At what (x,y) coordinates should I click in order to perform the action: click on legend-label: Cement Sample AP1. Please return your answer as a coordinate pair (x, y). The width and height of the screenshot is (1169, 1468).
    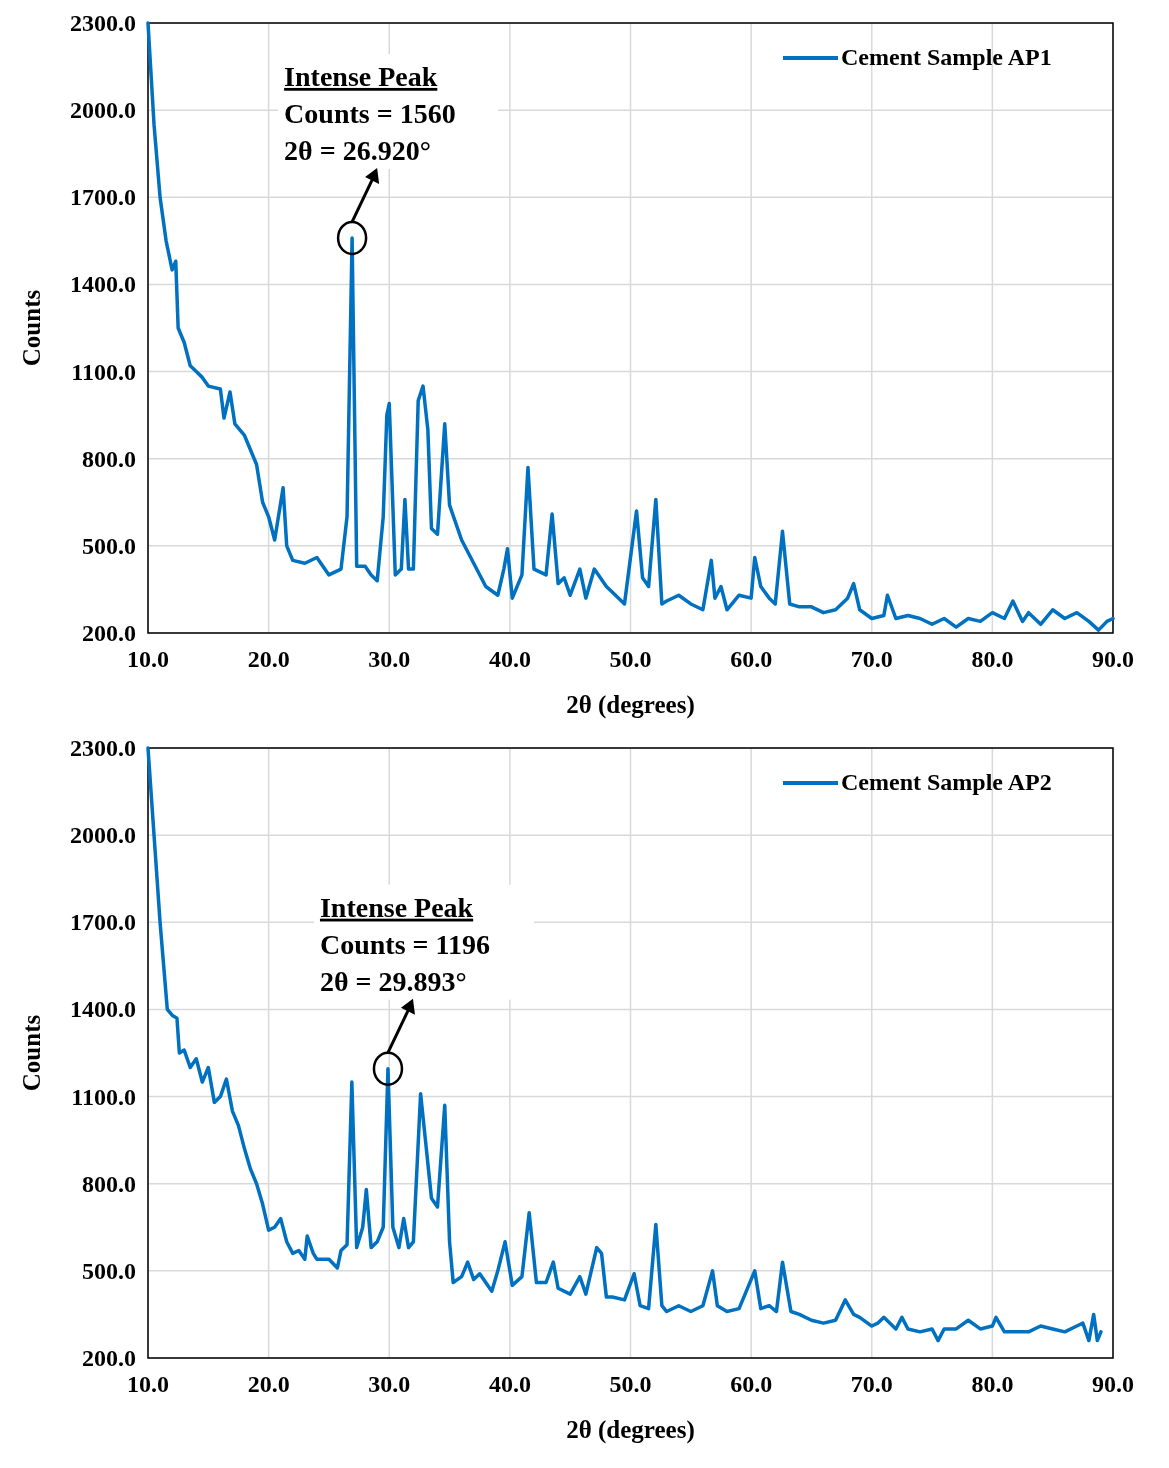
    Looking at the image, I should click on (946, 57).